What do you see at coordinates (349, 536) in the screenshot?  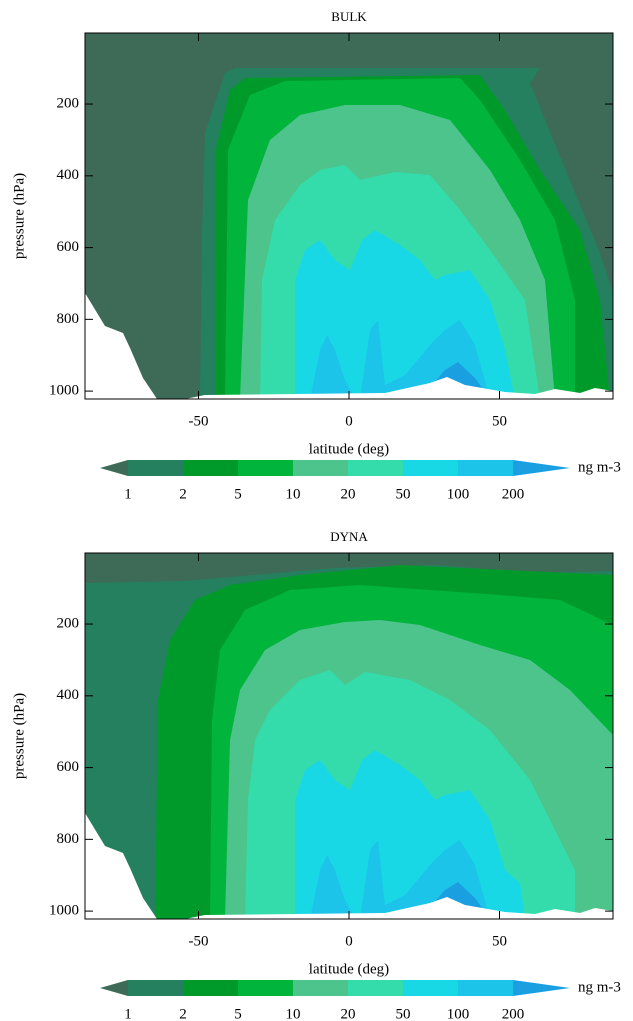 I see `chart-title: DYNA` at bounding box center [349, 536].